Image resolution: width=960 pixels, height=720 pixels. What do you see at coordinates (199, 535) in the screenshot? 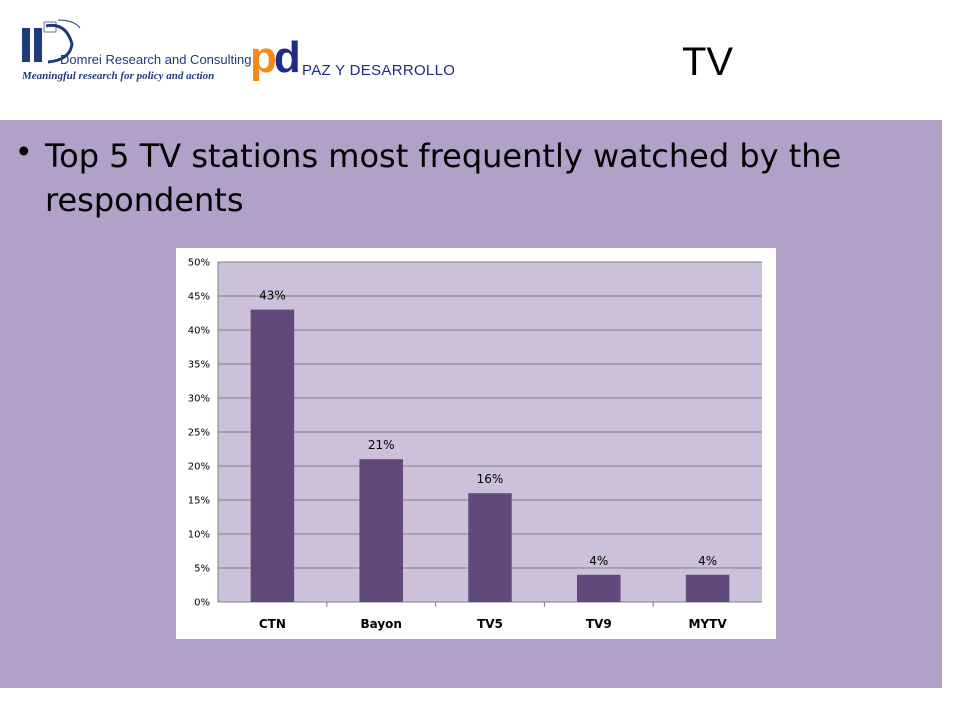
I see `y-tick-label: 10%` at bounding box center [199, 535].